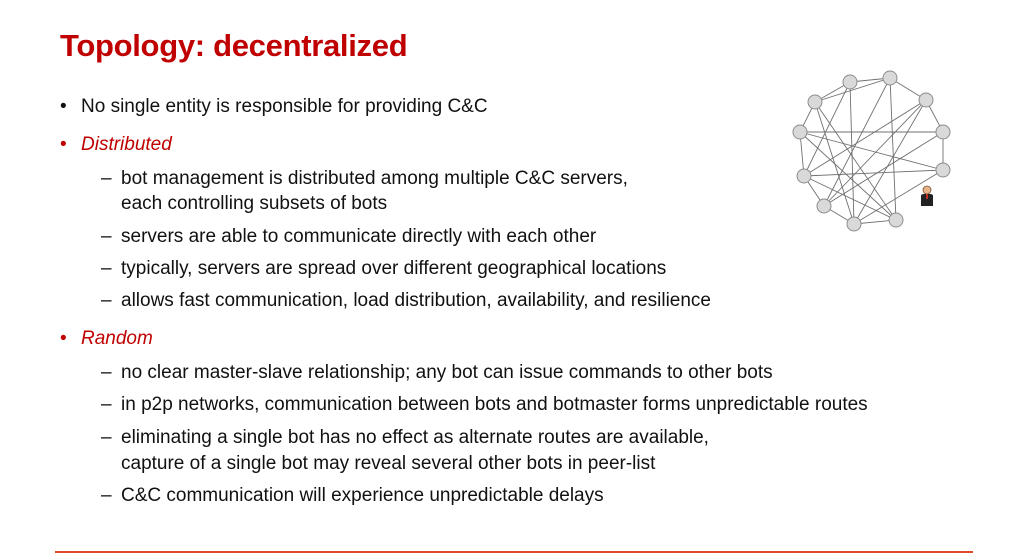 This screenshot has width=1036, height=560. I want to click on sub-bullet-text: each controlling subsets of bots, so click(254, 203).